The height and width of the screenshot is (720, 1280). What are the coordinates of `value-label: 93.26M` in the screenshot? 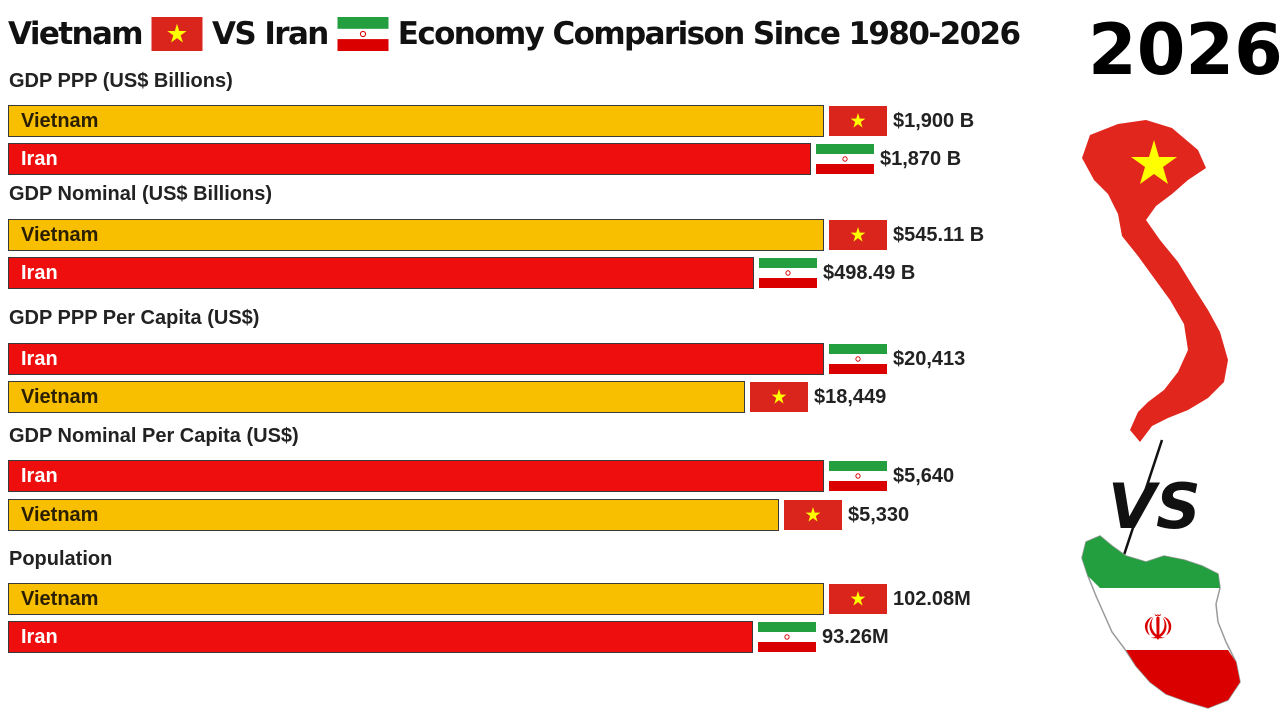 It's located at (855, 637).